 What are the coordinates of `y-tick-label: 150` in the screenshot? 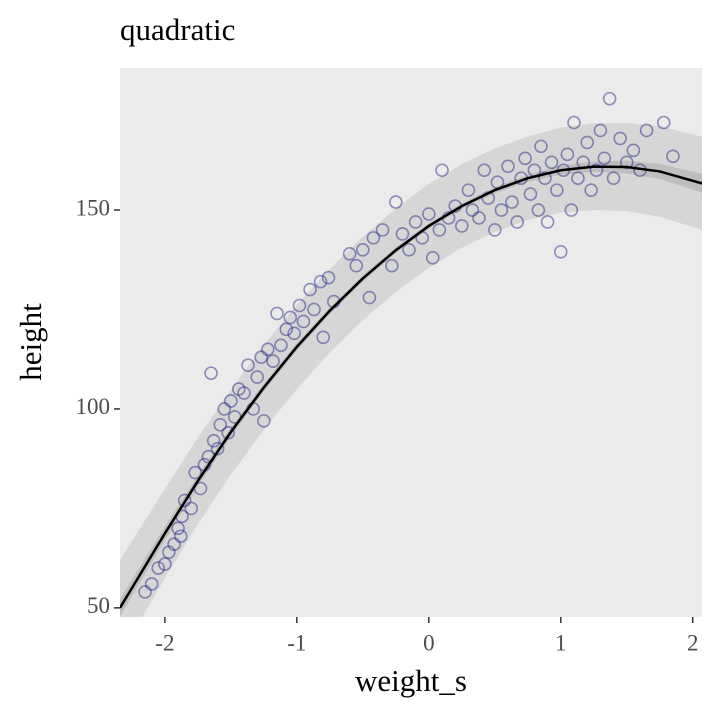 It's located at (93, 207).